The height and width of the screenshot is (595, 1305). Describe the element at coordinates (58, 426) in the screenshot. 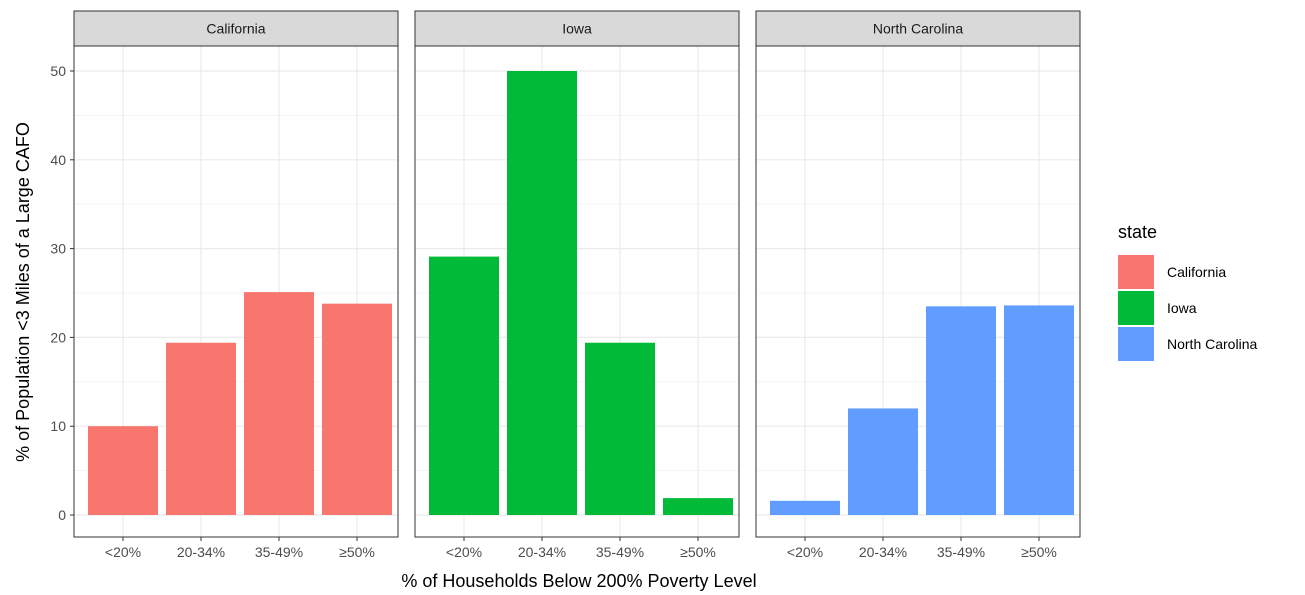

I see `y-tick-label: 10` at that location.